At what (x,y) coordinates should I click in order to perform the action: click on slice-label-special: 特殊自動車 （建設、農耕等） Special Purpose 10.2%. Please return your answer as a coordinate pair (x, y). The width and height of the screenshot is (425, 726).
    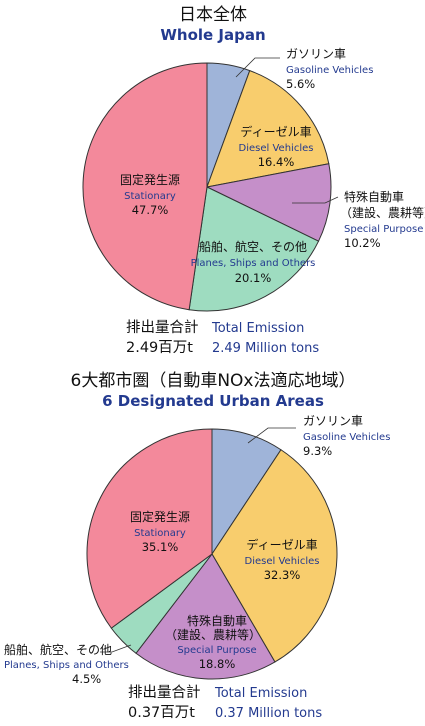
    Looking at the image, I should click on (358, 219).